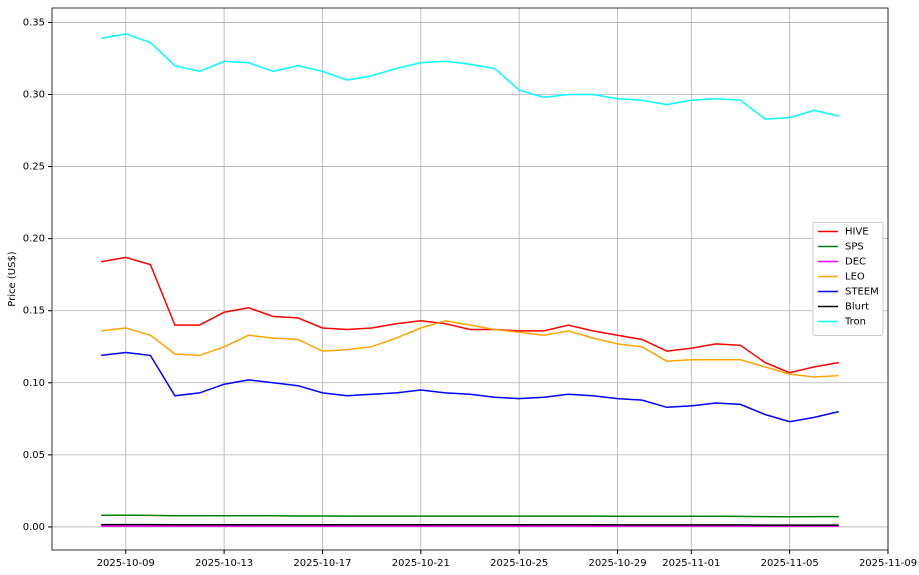 The height and width of the screenshot is (575, 919). I want to click on y-tick-label: 0.30, so click(34, 94).